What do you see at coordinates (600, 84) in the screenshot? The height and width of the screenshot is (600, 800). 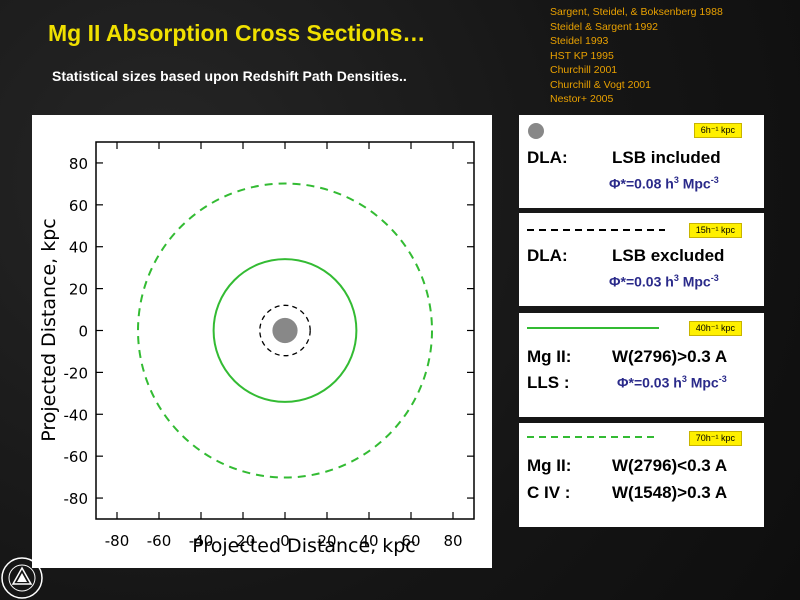 I see `reference-item: Churchill & Vogt 2001` at bounding box center [600, 84].